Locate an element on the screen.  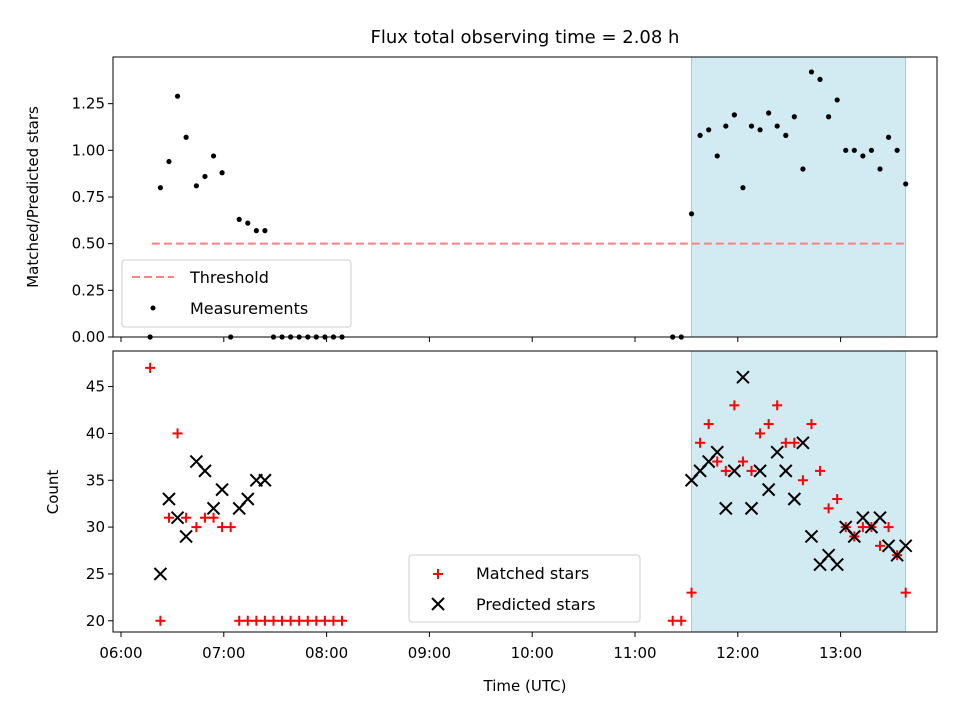
y-tick-label: 30 is located at coordinates (95, 527).